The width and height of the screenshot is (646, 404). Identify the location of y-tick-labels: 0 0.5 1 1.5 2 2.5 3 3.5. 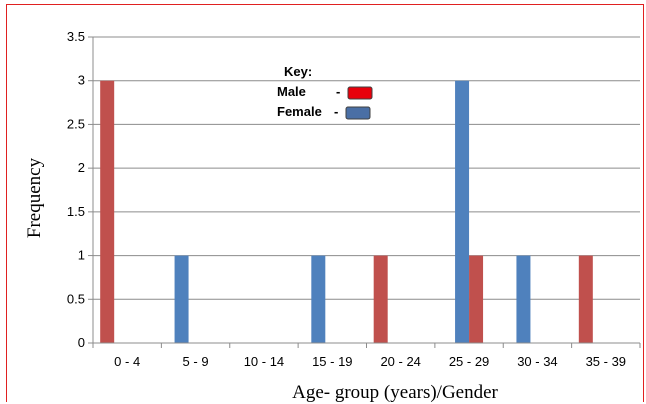
(76, 189).